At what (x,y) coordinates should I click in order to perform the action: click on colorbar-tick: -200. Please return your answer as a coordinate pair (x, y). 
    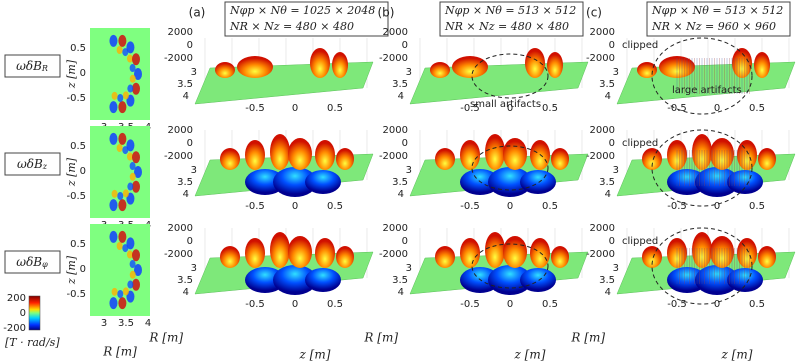
    Looking at the image, I should click on (14, 328).